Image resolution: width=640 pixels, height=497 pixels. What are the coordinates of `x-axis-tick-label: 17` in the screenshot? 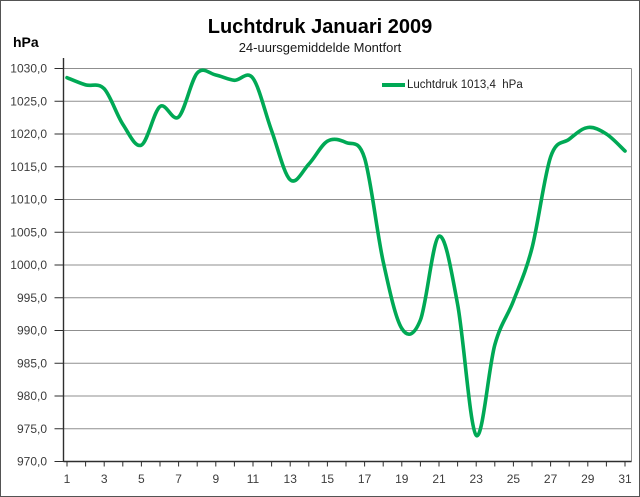 It's located at (365, 479).